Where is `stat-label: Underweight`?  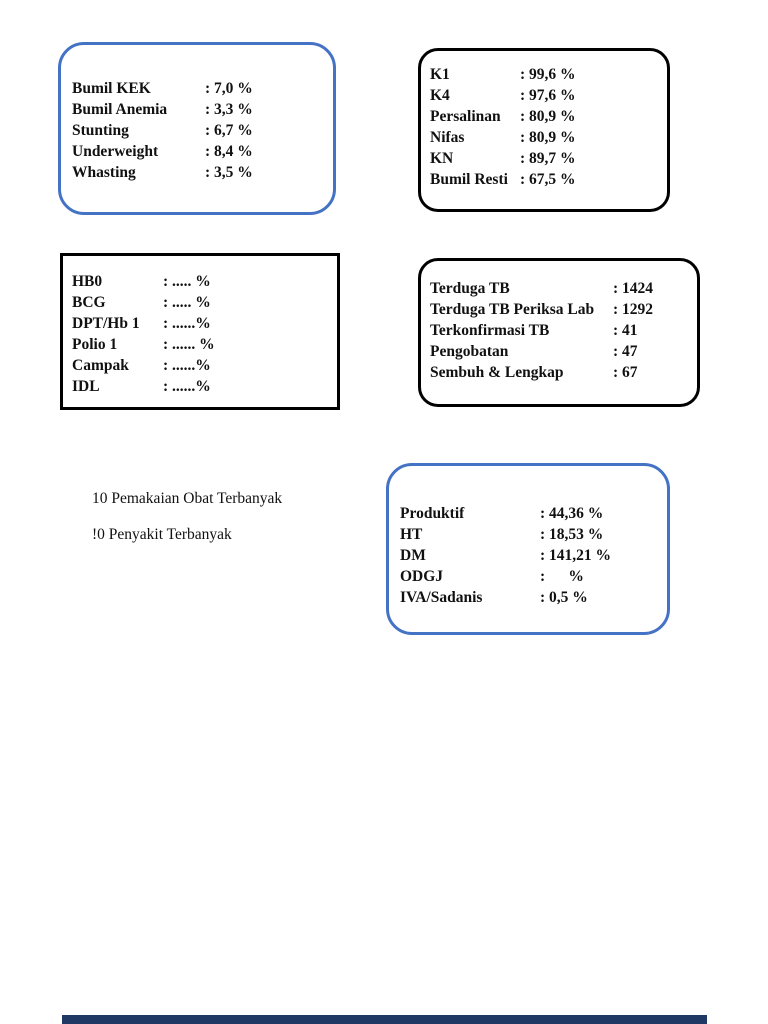
stat-label: Underweight is located at coordinates (115, 151).